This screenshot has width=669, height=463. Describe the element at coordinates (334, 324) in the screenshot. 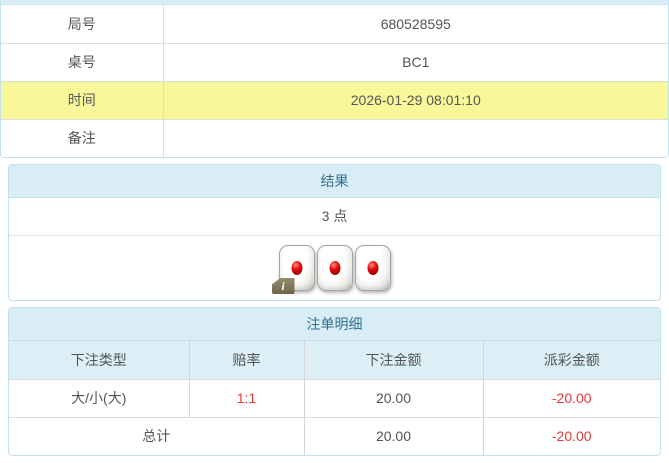

I see `bet-details-title: 注单明细` at that location.